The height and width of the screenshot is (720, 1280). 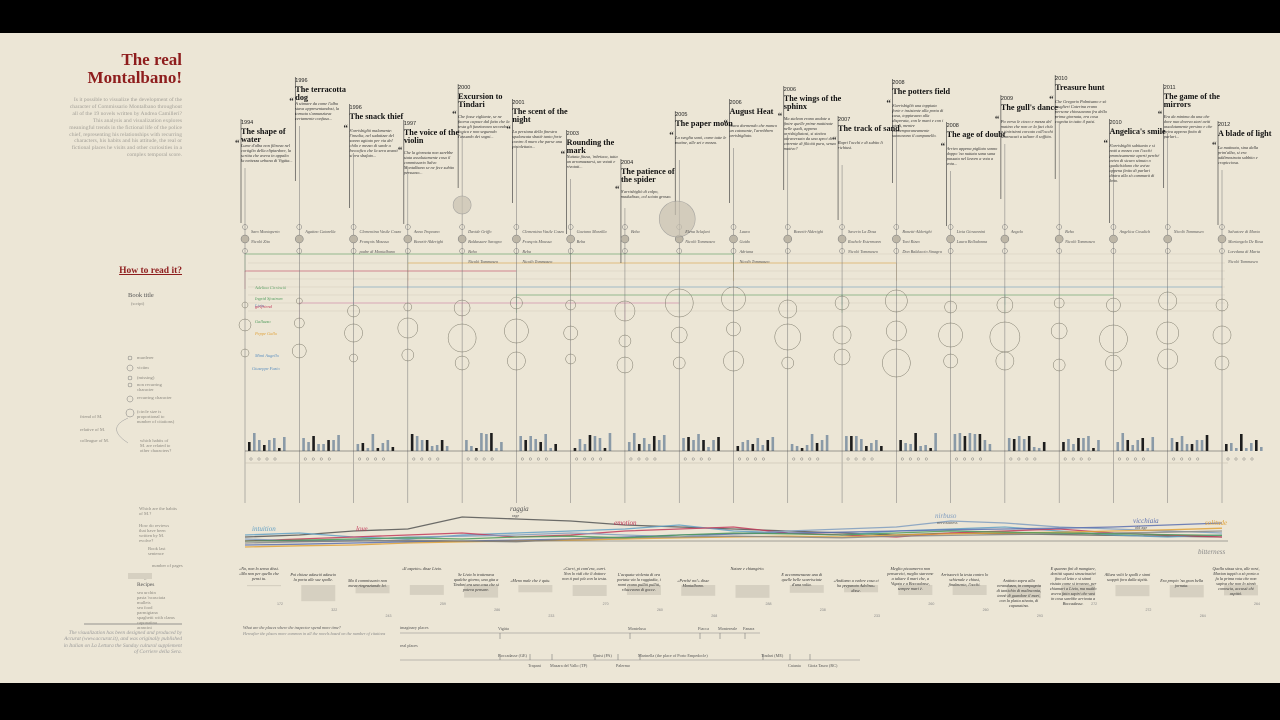 What do you see at coordinates (280, 604) in the screenshot?
I see `book-pages: 172` at bounding box center [280, 604].